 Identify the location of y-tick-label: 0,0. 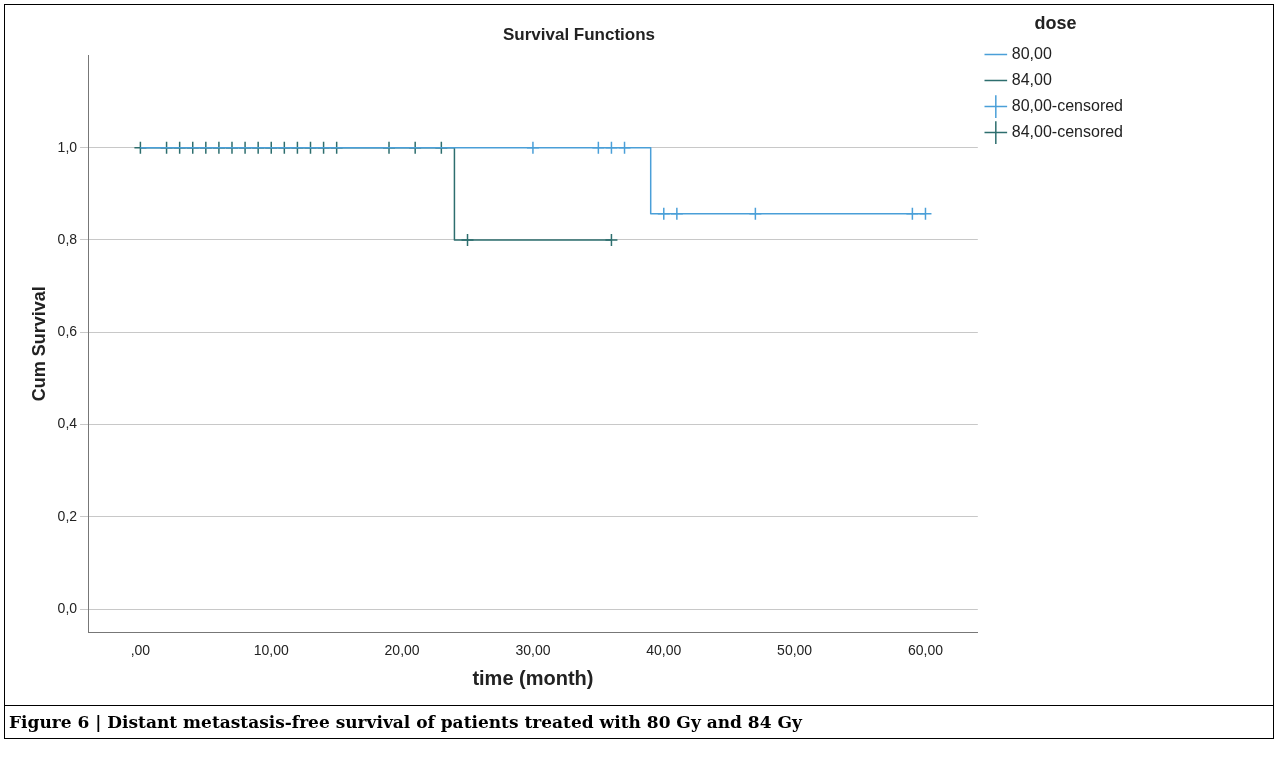
(67, 607).